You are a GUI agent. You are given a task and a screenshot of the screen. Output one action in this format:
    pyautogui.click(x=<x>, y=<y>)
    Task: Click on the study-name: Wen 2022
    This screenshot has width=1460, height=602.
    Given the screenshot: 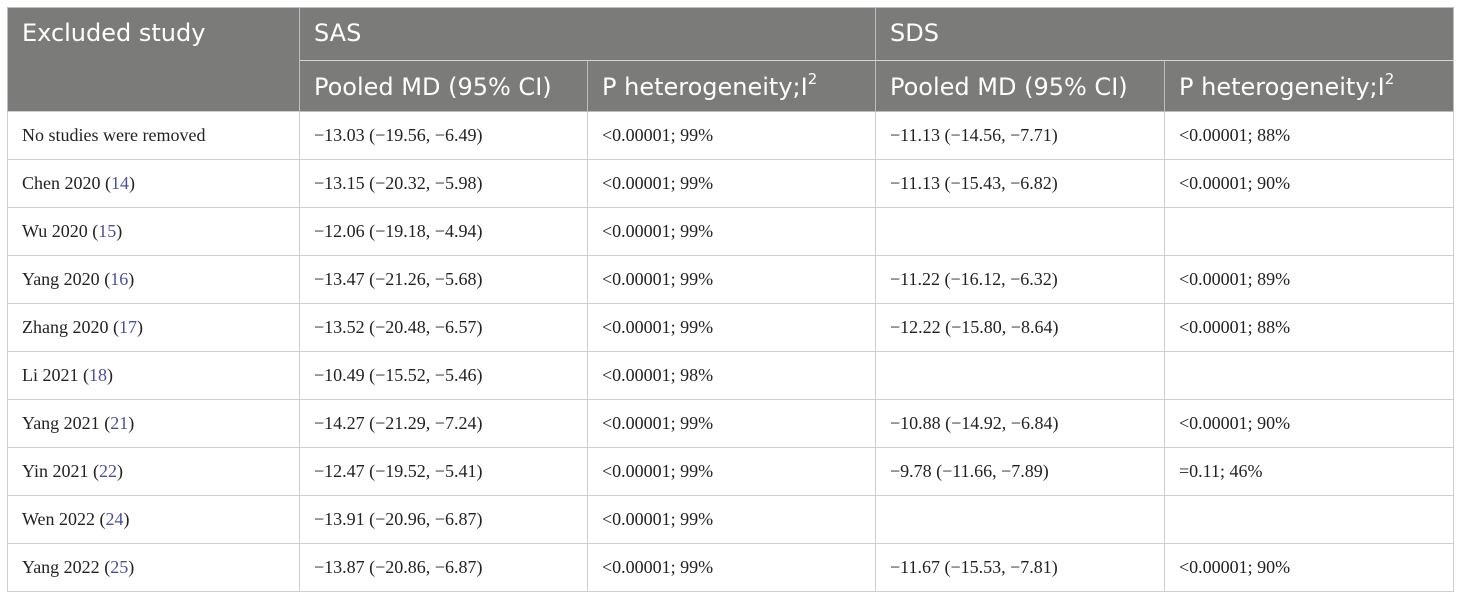 What is the action you would take?
    pyautogui.click(x=59, y=519)
    